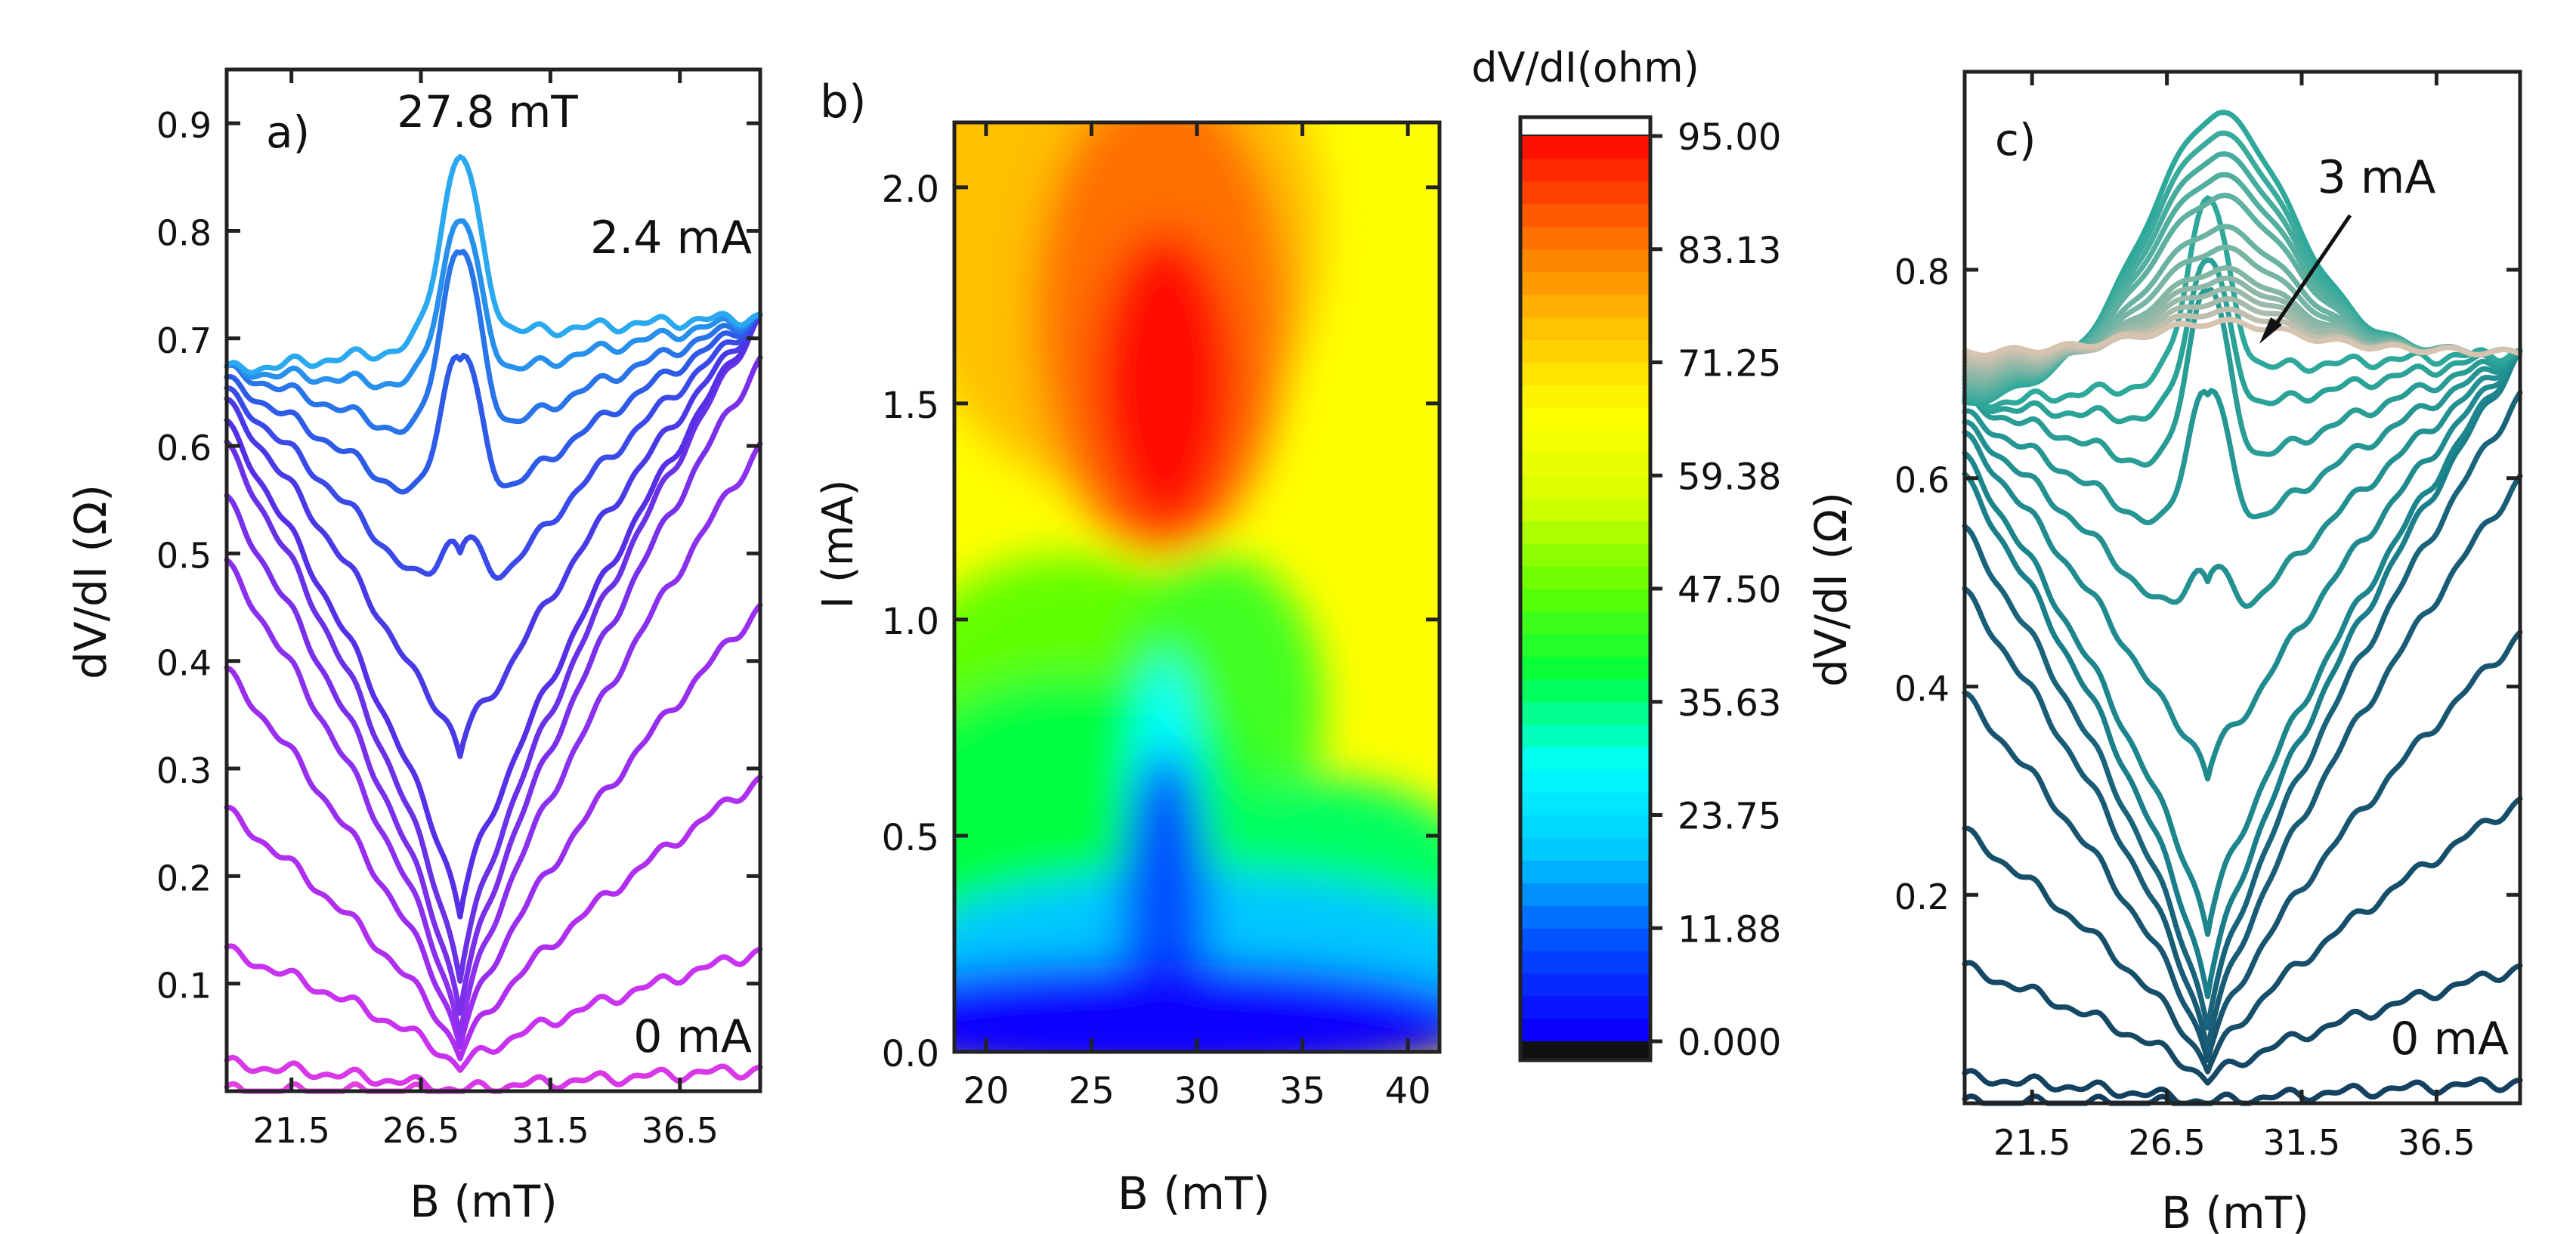 The image size is (2576, 1234). I want to click on heatmap-field, so click(1197, 587).